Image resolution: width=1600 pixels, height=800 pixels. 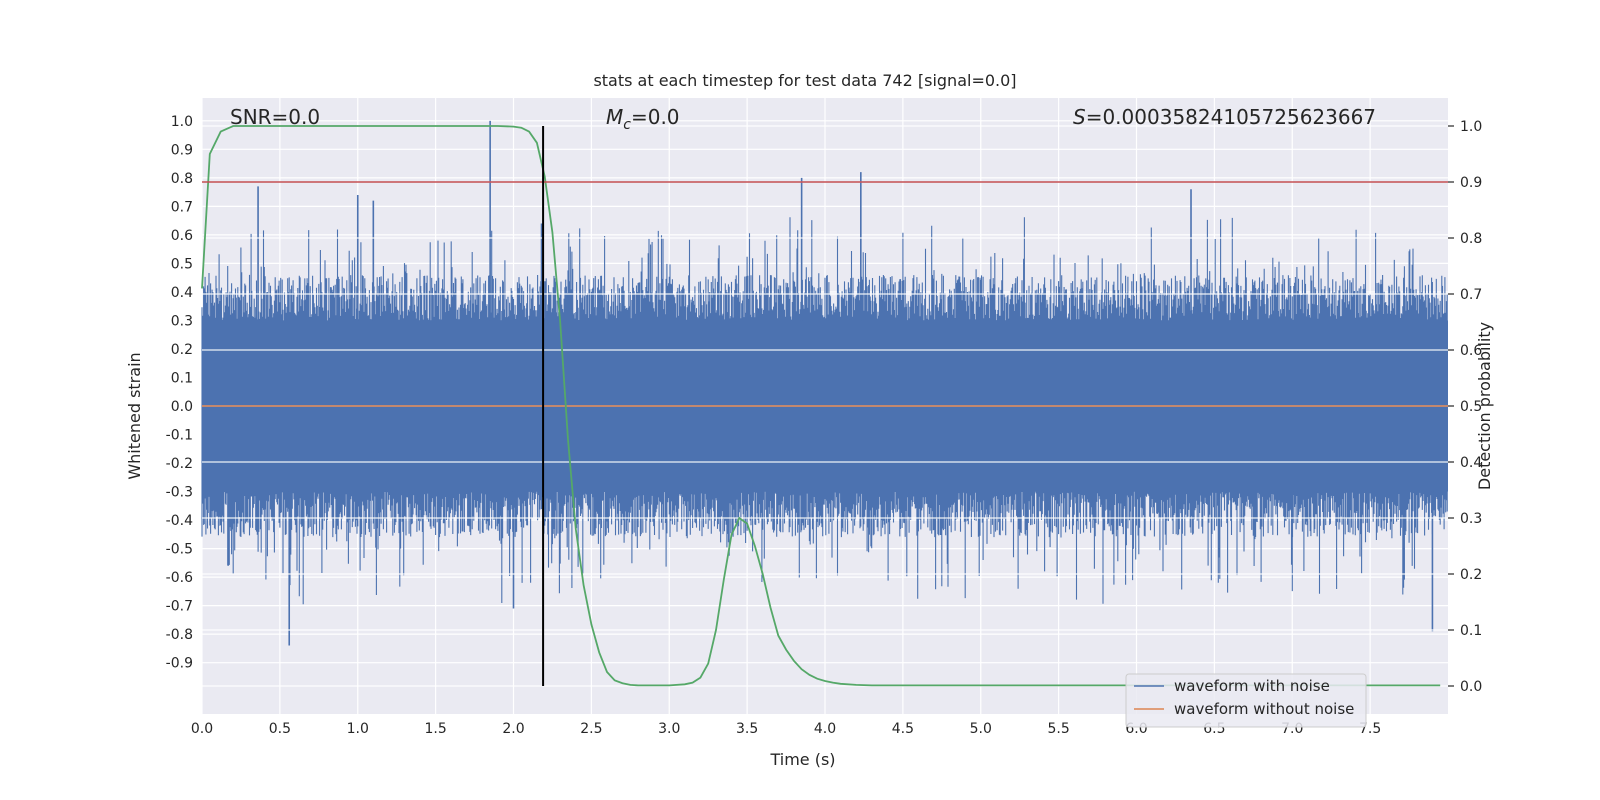 I want to click on x-tick-label: 4.5, so click(x=903, y=729).